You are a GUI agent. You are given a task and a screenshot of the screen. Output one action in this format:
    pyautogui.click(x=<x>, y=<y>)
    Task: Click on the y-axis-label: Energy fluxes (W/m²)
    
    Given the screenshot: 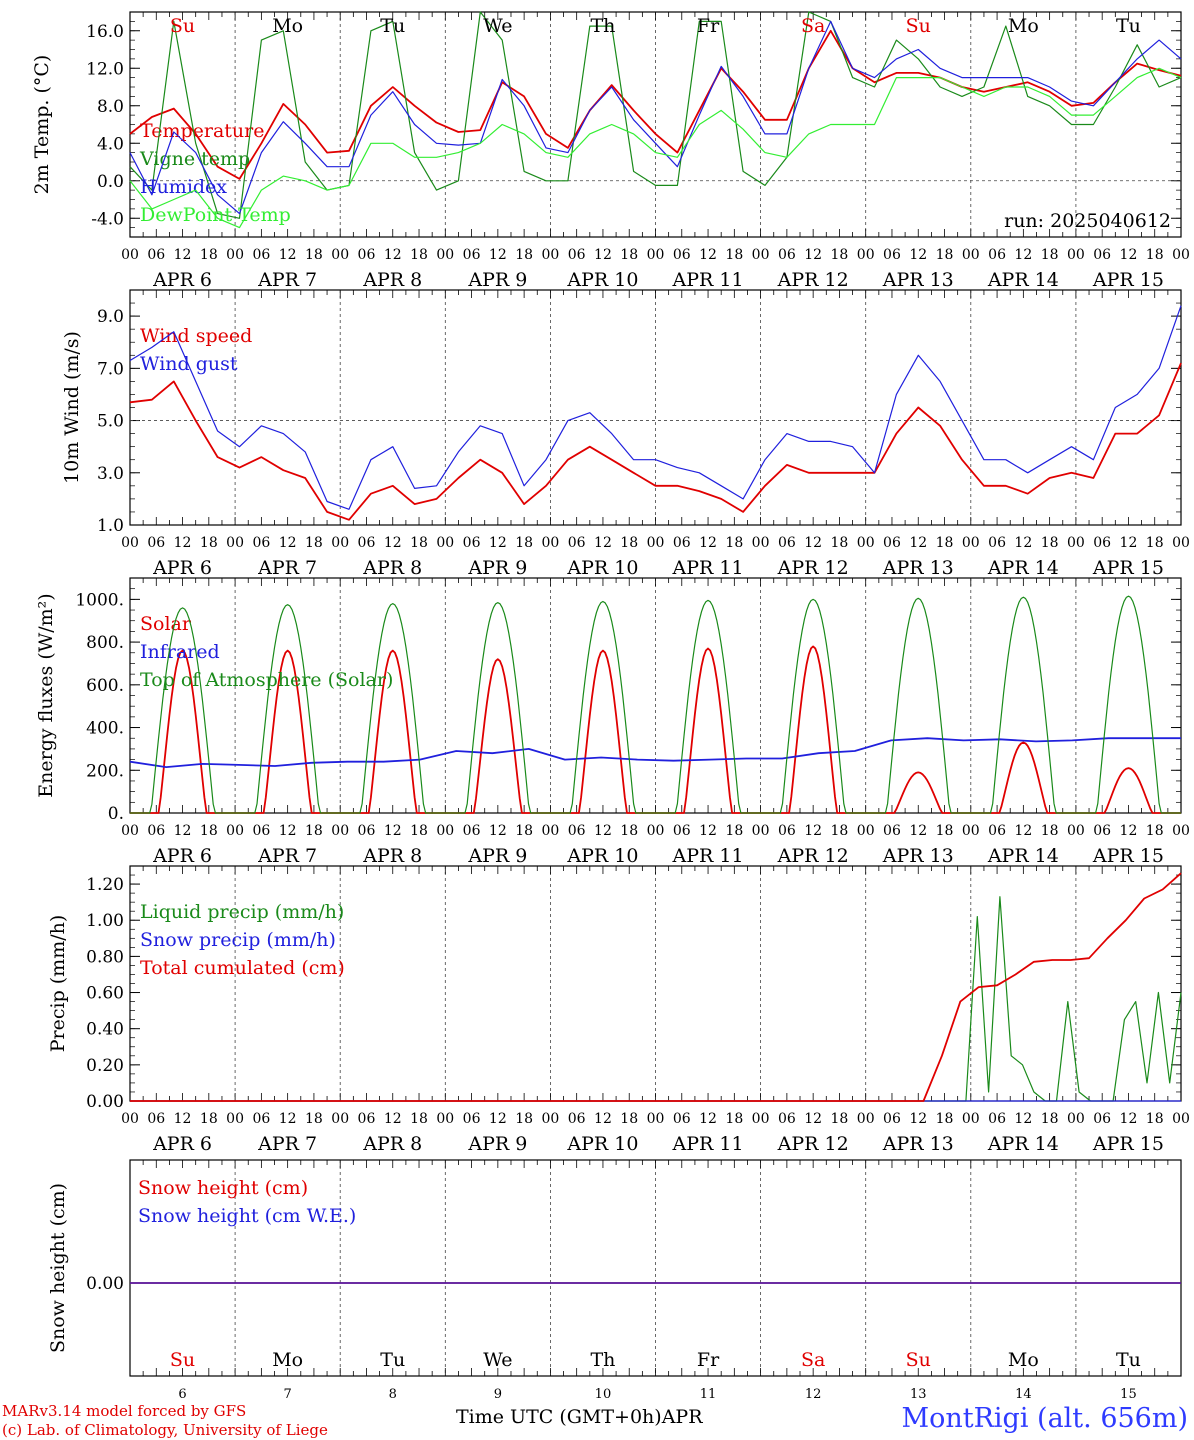 What is the action you would take?
    pyautogui.click(x=46, y=695)
    